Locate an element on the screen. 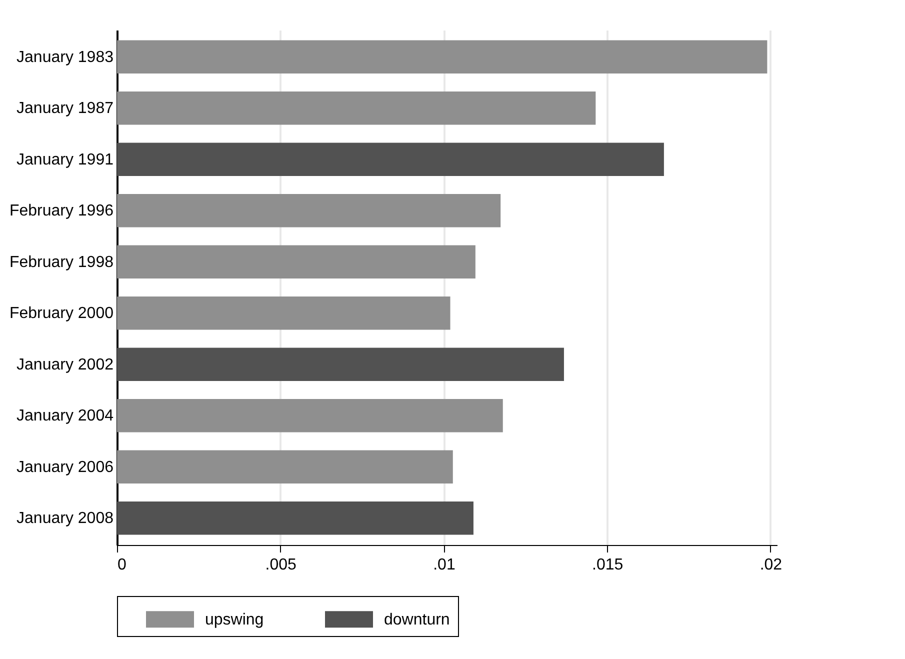 This screenshot has width=905, height=659. y-tick-label: February 1998 is located at coordinates (61, 262).